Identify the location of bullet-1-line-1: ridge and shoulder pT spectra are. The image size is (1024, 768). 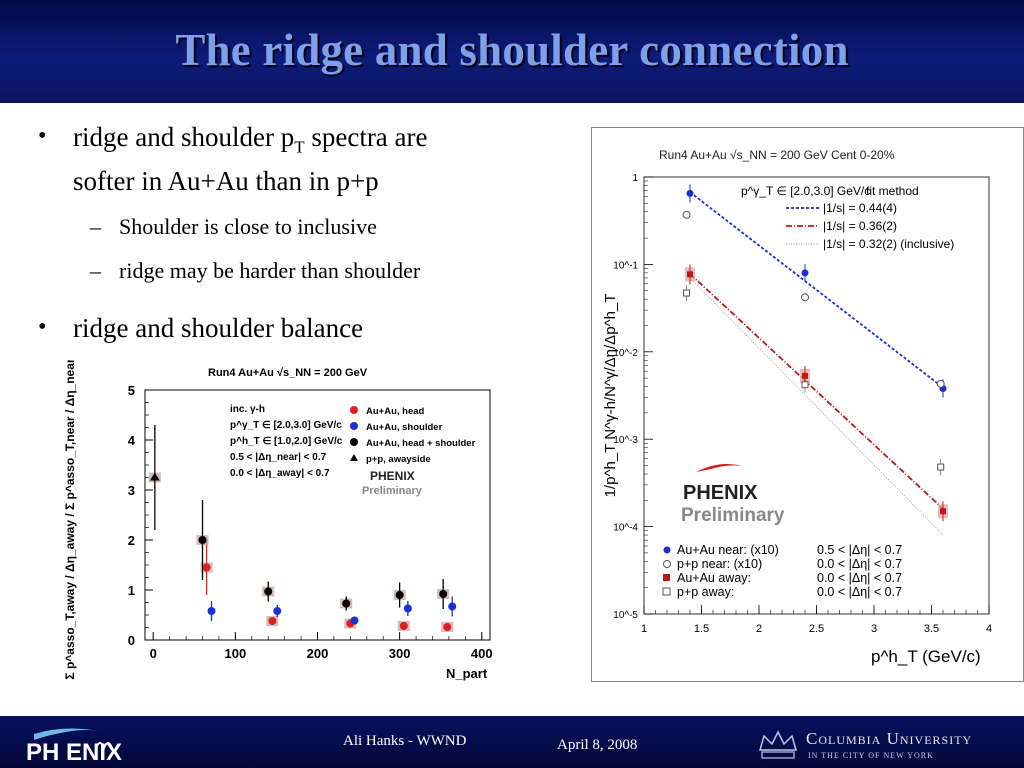
(250, 139).